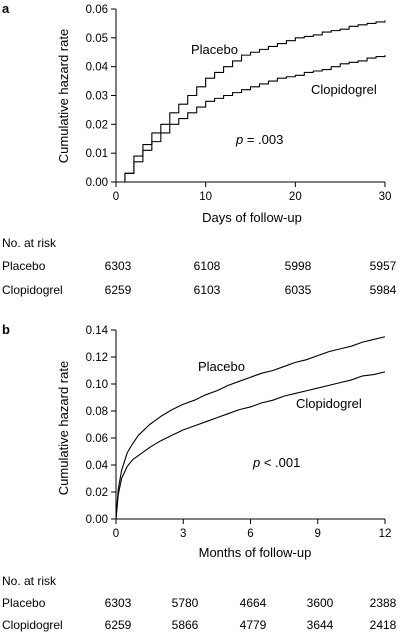 This screenshot has width=402, height=632. I want to click on panel-b-placebo-label: Placebo, so click(221, 366).